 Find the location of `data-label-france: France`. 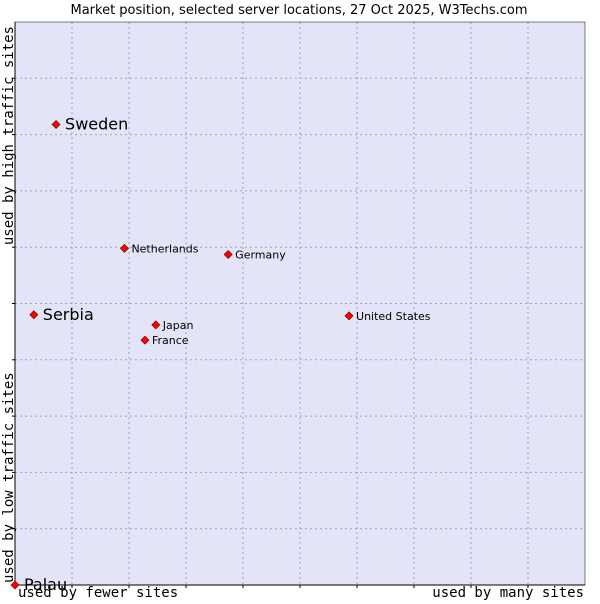

data-label-france: France is located at coordinates (170, 340).